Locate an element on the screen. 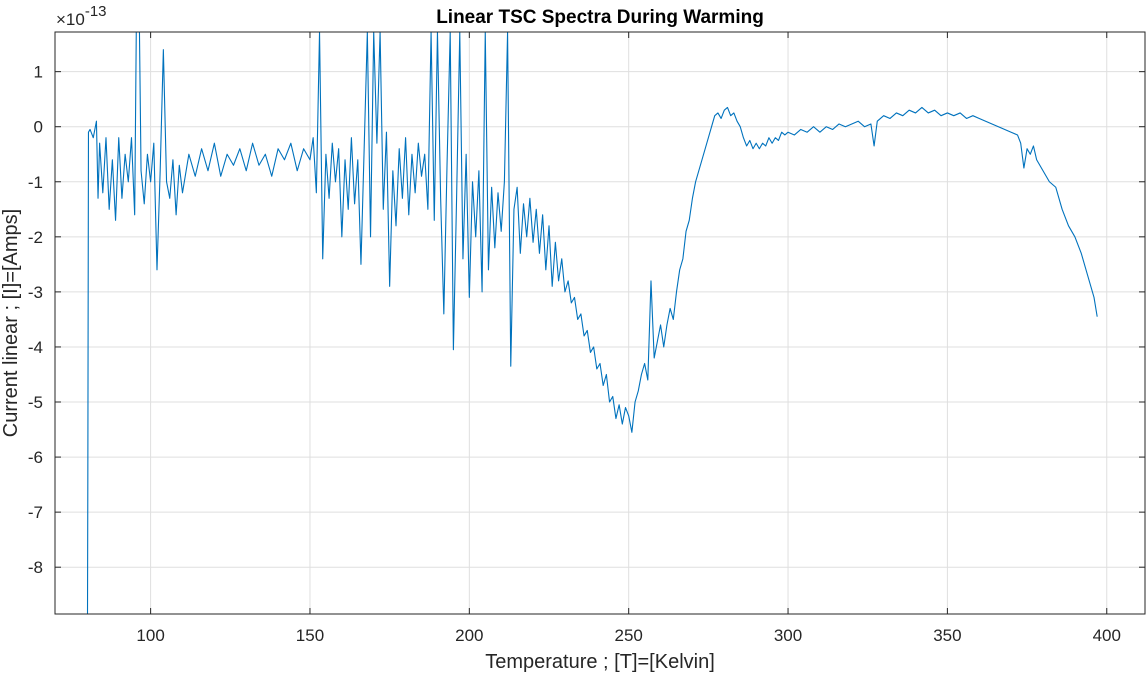 The width and height of the screenshot is (1147, 675). y-axis-label: Current linear ; [I]=[Amps] is located at coordinates (11, 323).